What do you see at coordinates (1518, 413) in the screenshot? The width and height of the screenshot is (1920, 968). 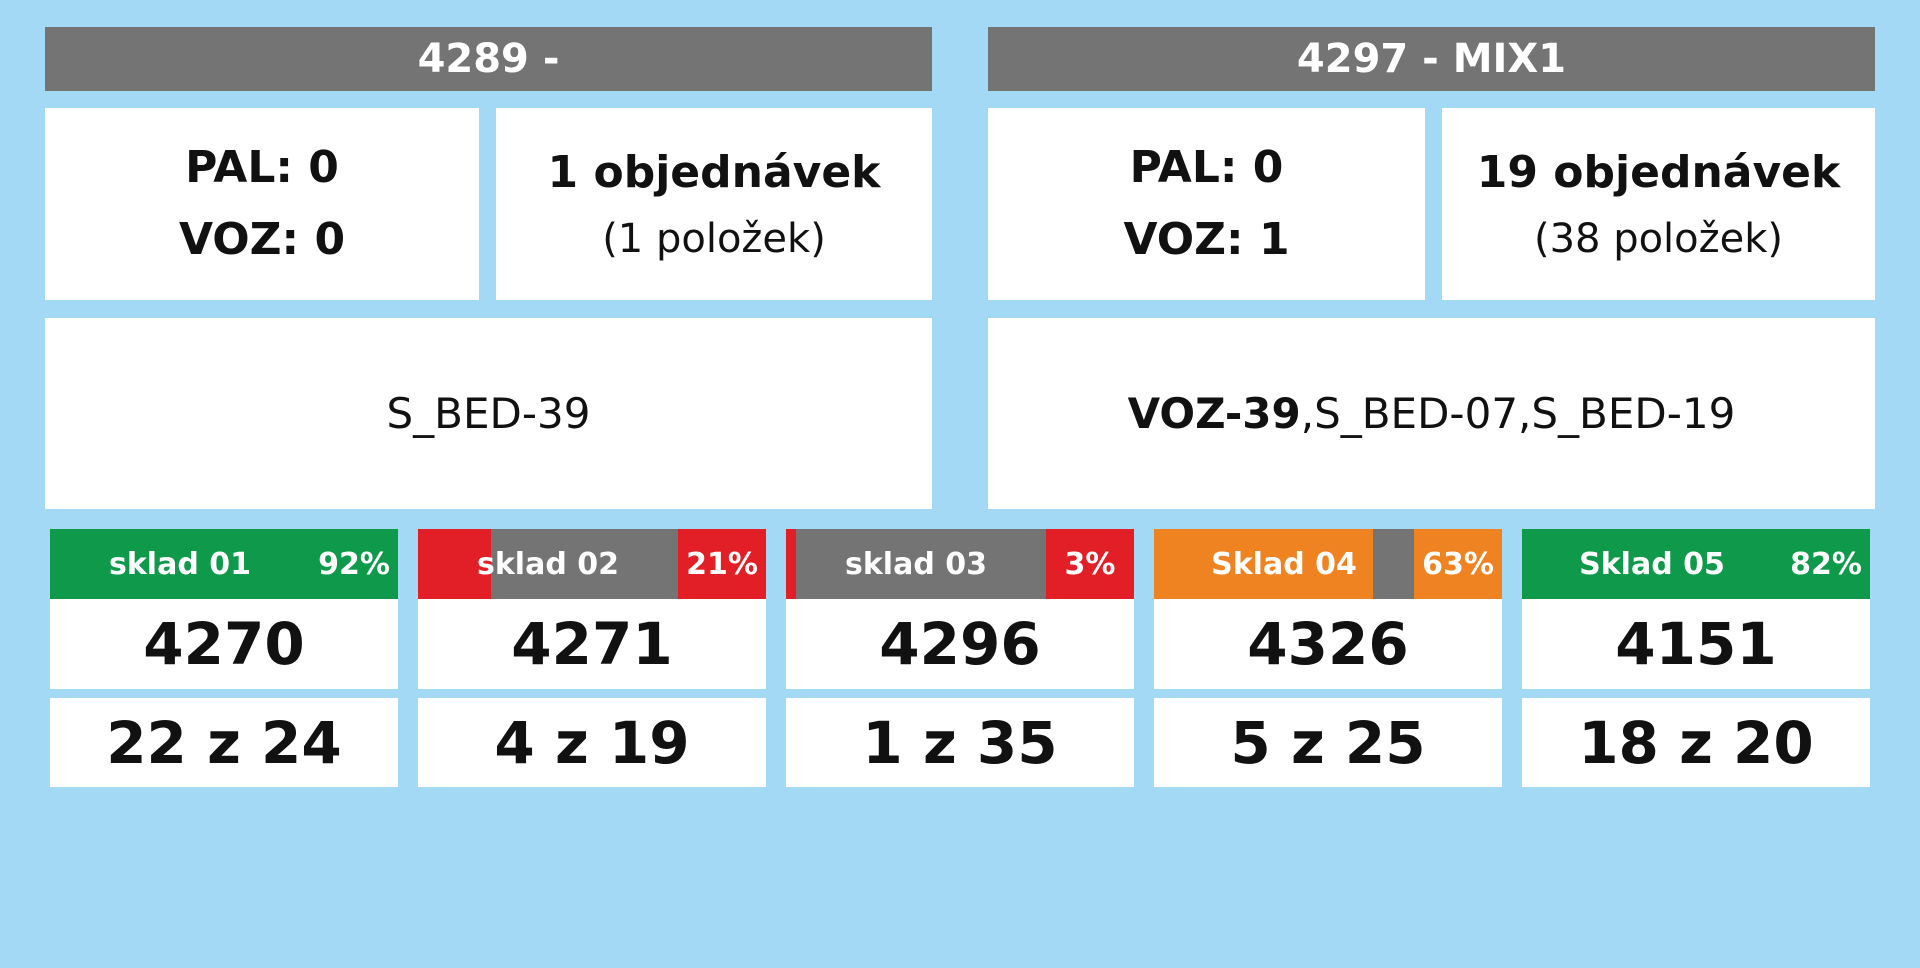 I see `locations-list: ,S_BED-07,S_BED-19` at bounding box center [1518, 413].